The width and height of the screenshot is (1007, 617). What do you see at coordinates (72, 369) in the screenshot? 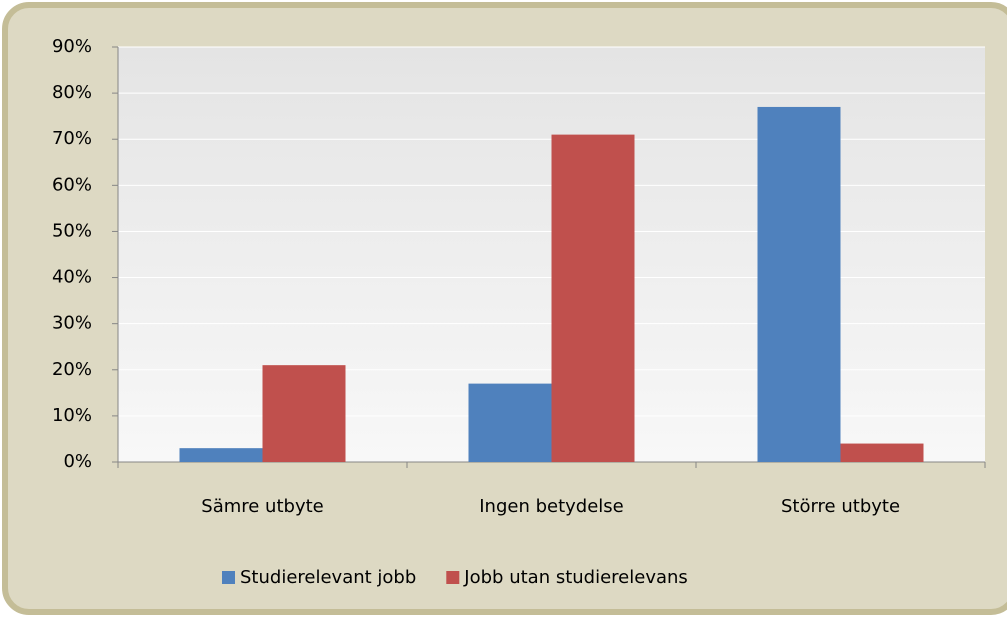
I see `y-tick-label: 20%` at bounding box center [72, 369].